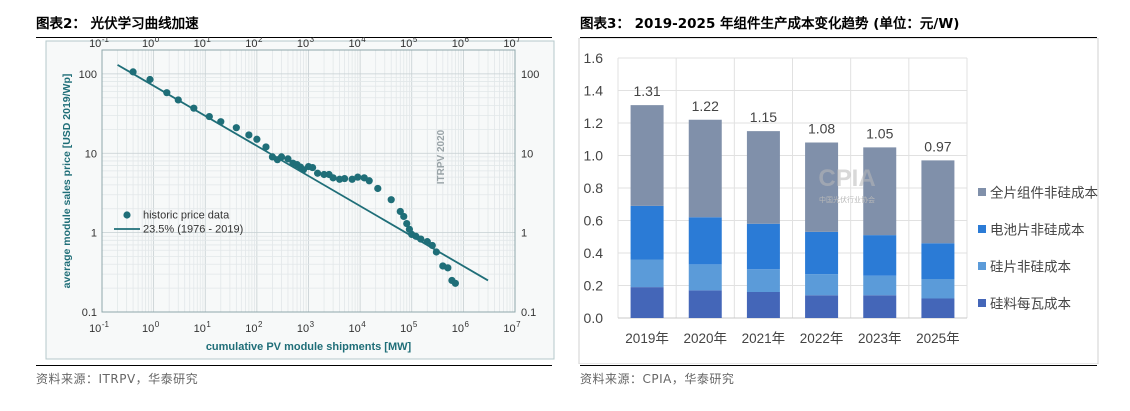  I want to click on x-tick-label: 2025年, so click(938, 338).